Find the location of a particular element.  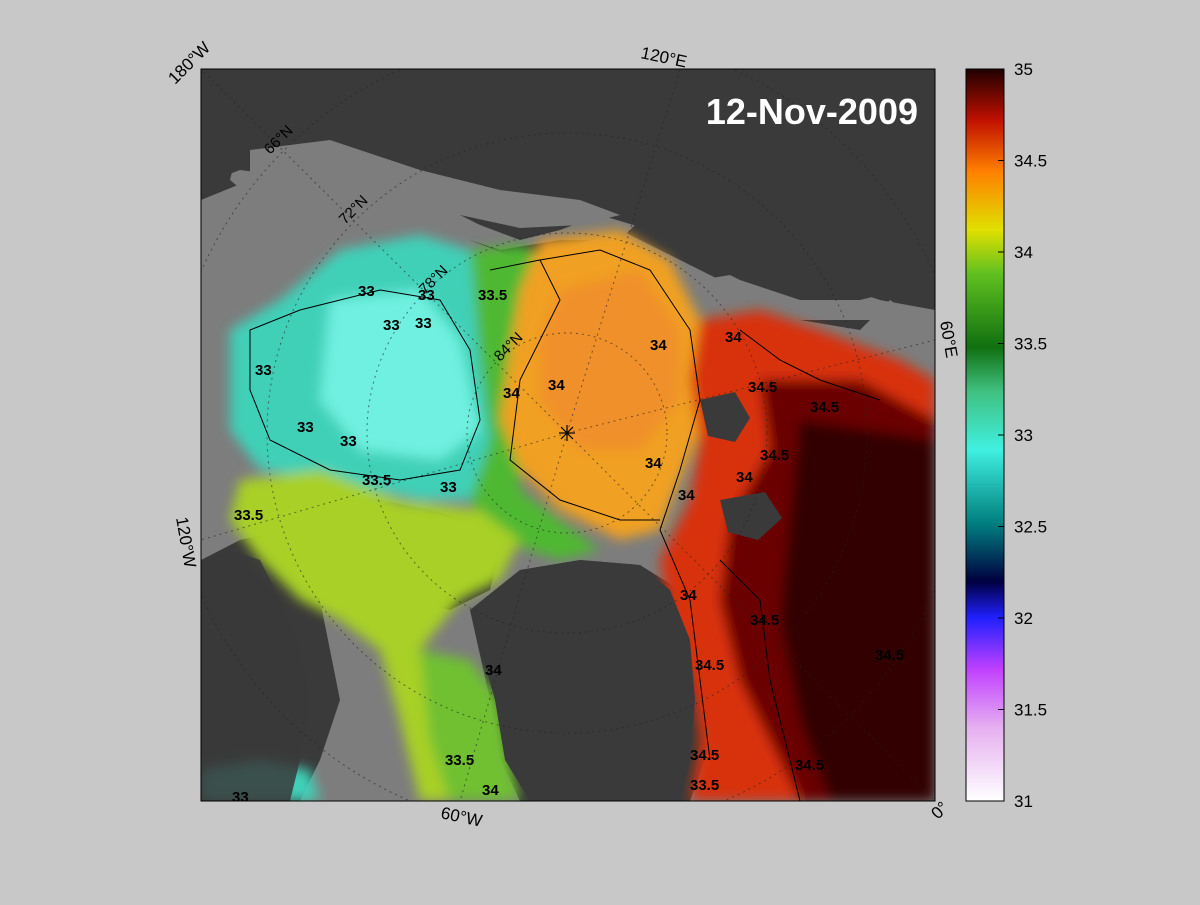

colorbar-tick-label: 34 is located at coordinates (1023, 252).